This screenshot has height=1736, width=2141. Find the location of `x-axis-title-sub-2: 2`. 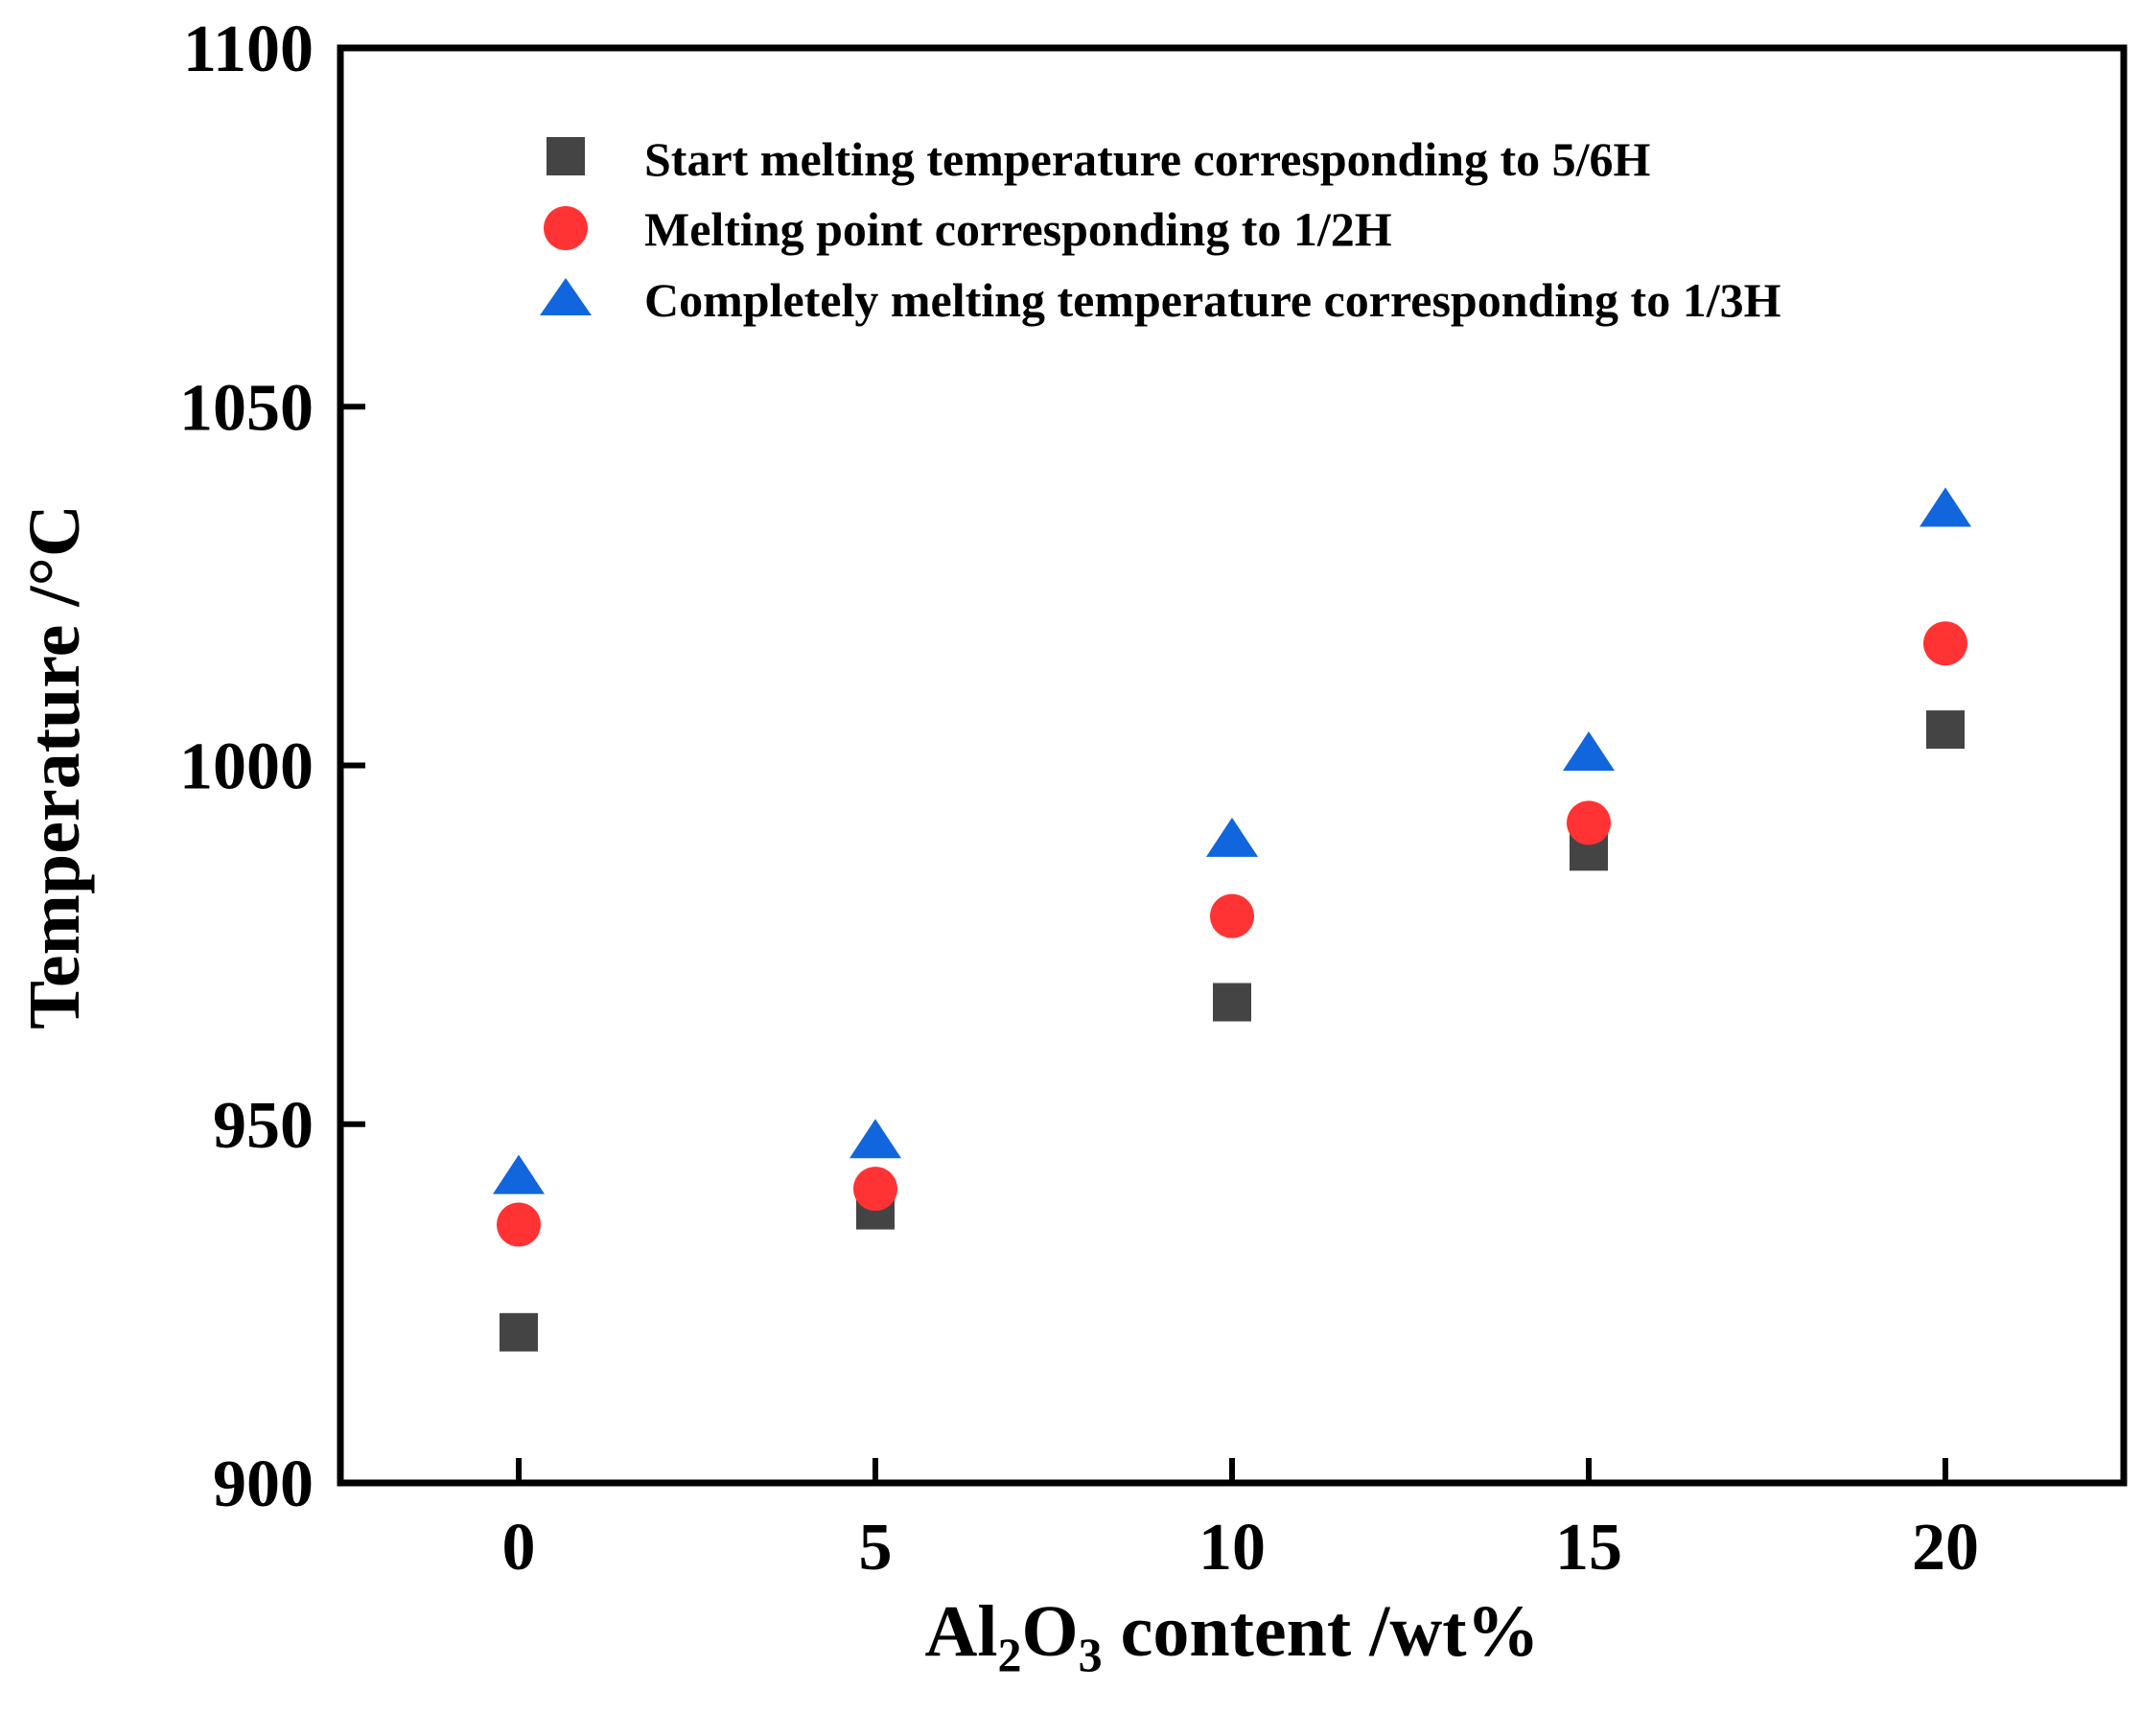

x-axis-title-sub-2: 2 is located at coordinates (1009, 1655).